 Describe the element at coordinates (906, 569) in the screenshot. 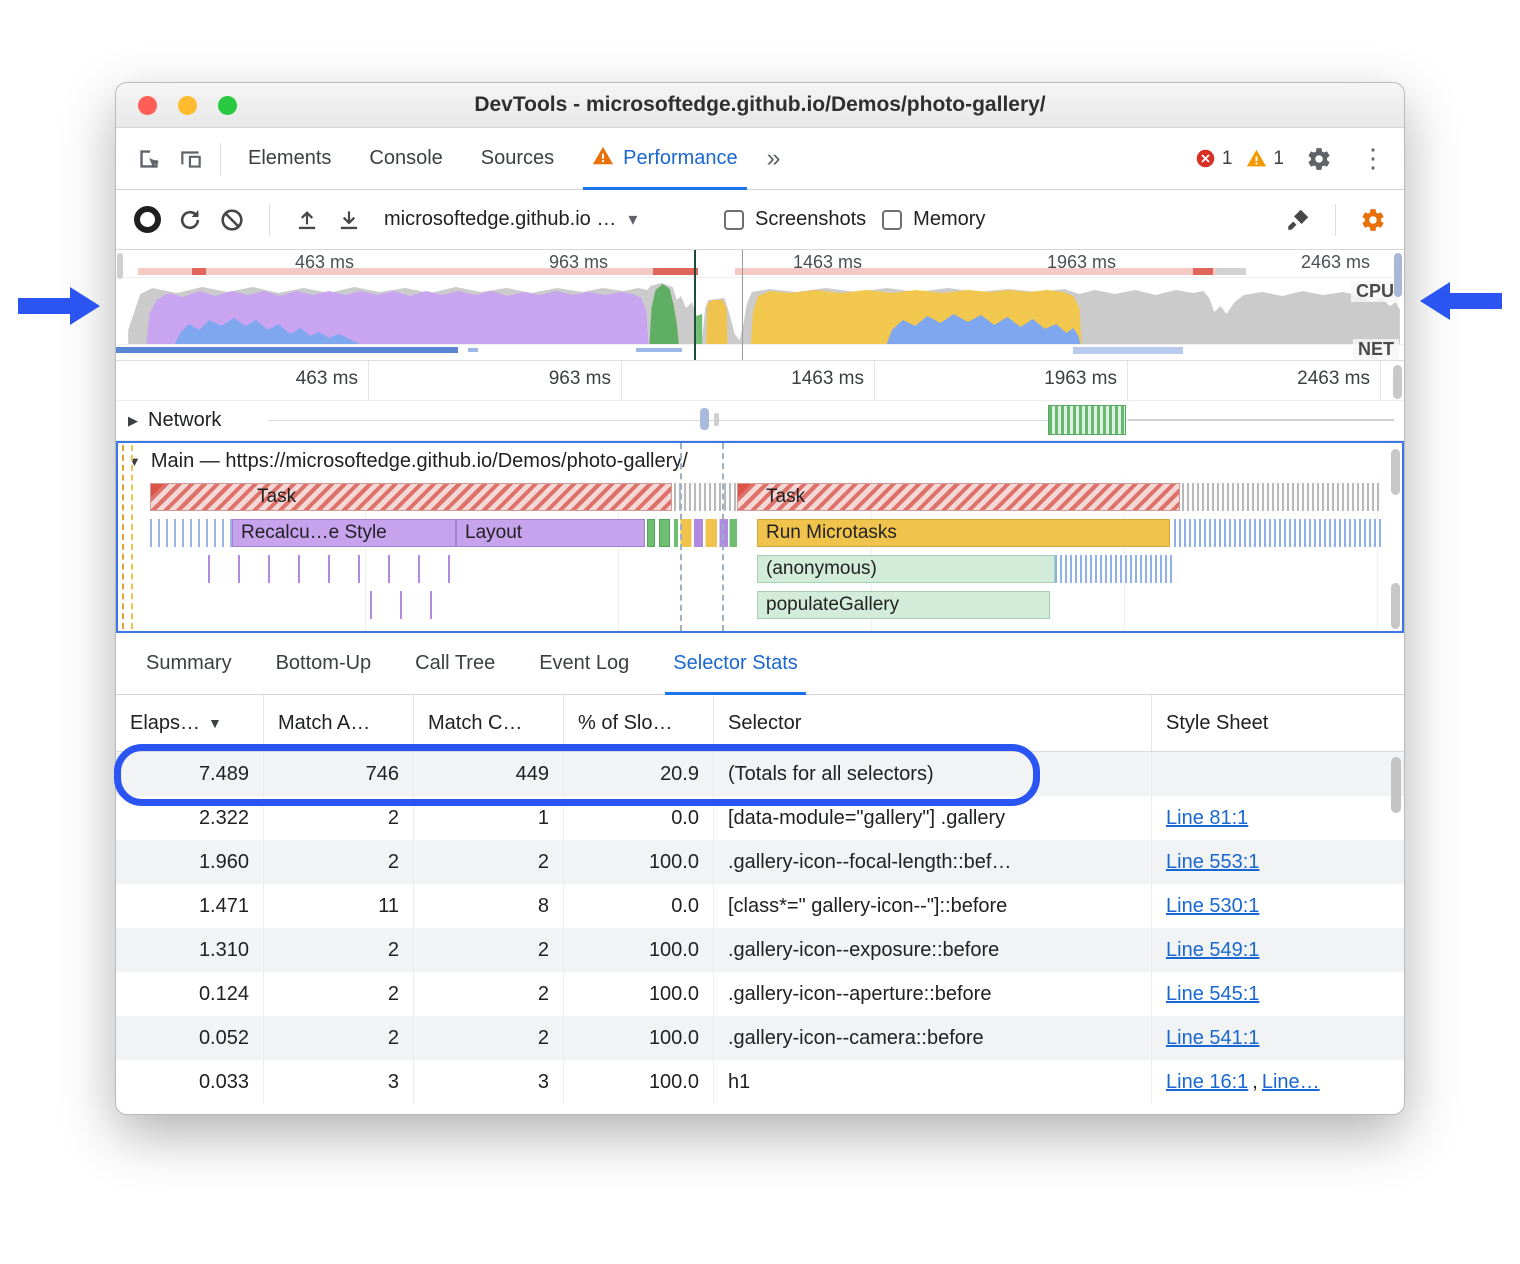

I see `anonymous-function-bar: (anonymous)` at that location.